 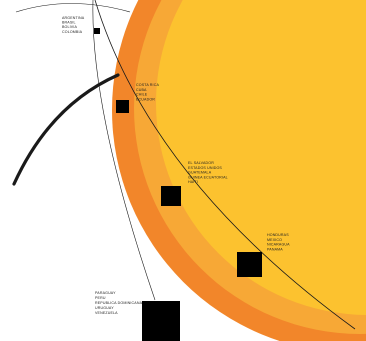 I want to click on country-name: ARGENTINA, so click(x=73, y=18).